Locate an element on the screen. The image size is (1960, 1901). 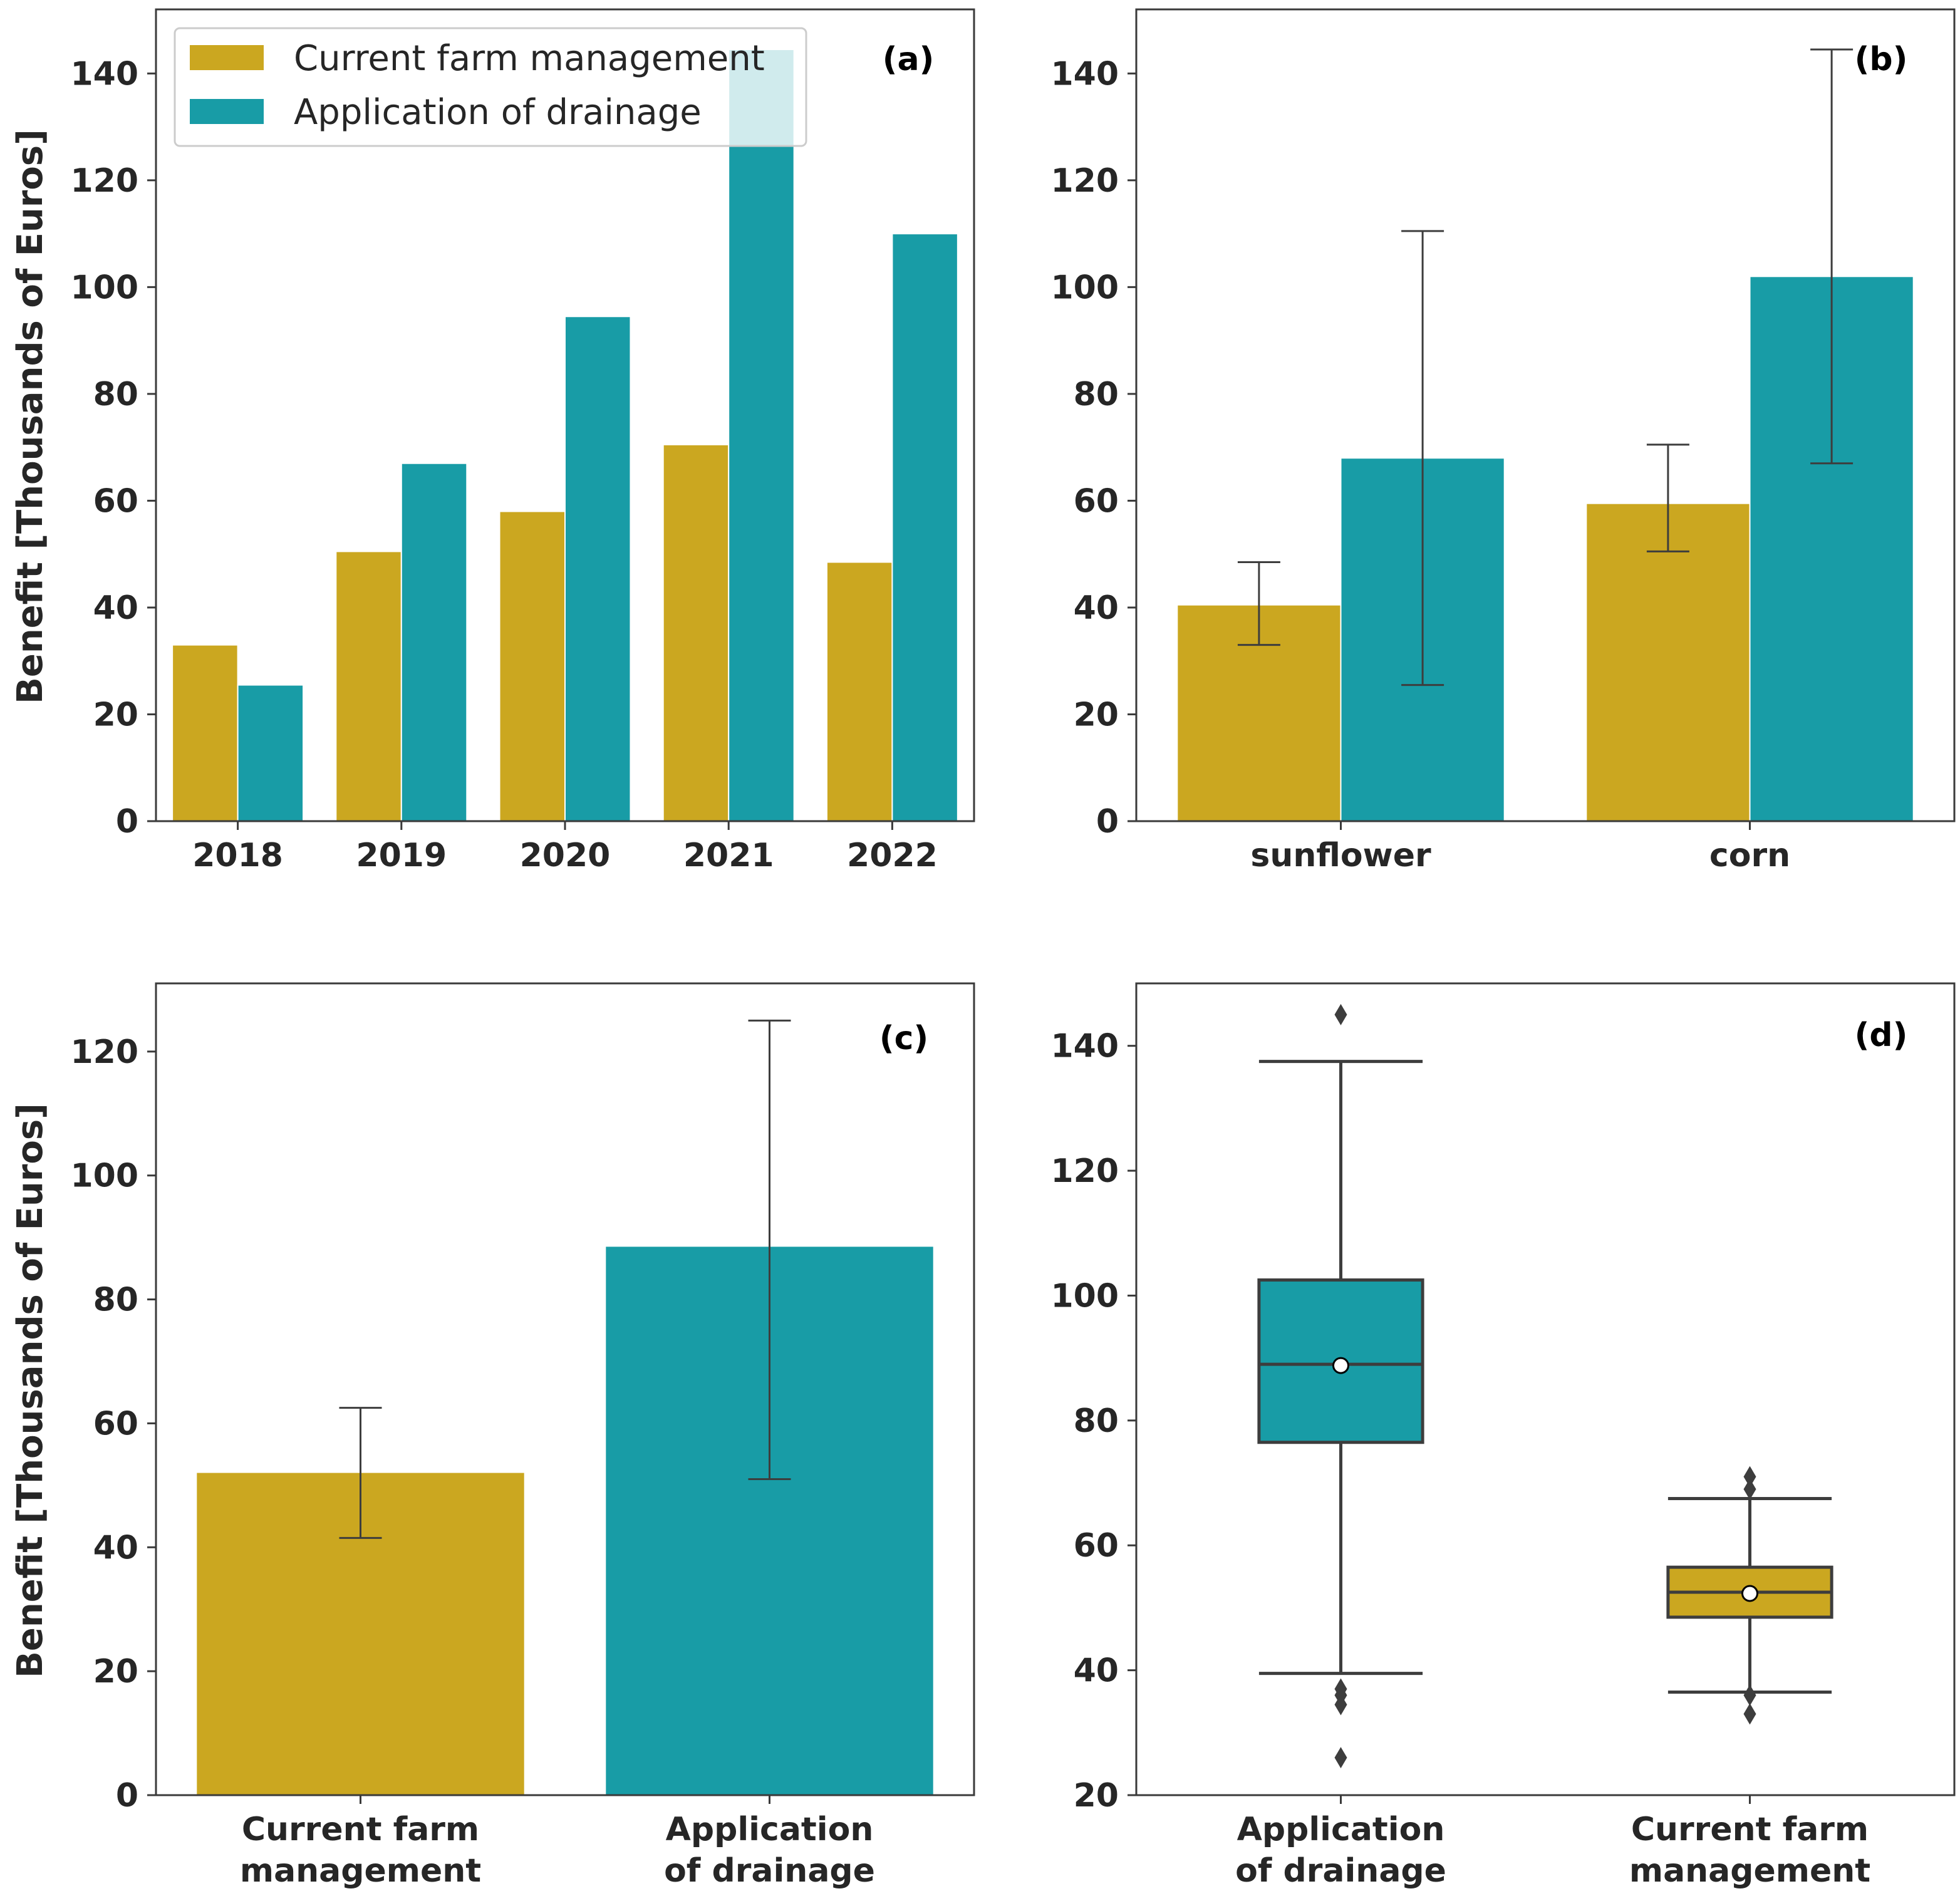
bar-drainage-2020 is located at coordinates (597, 569).